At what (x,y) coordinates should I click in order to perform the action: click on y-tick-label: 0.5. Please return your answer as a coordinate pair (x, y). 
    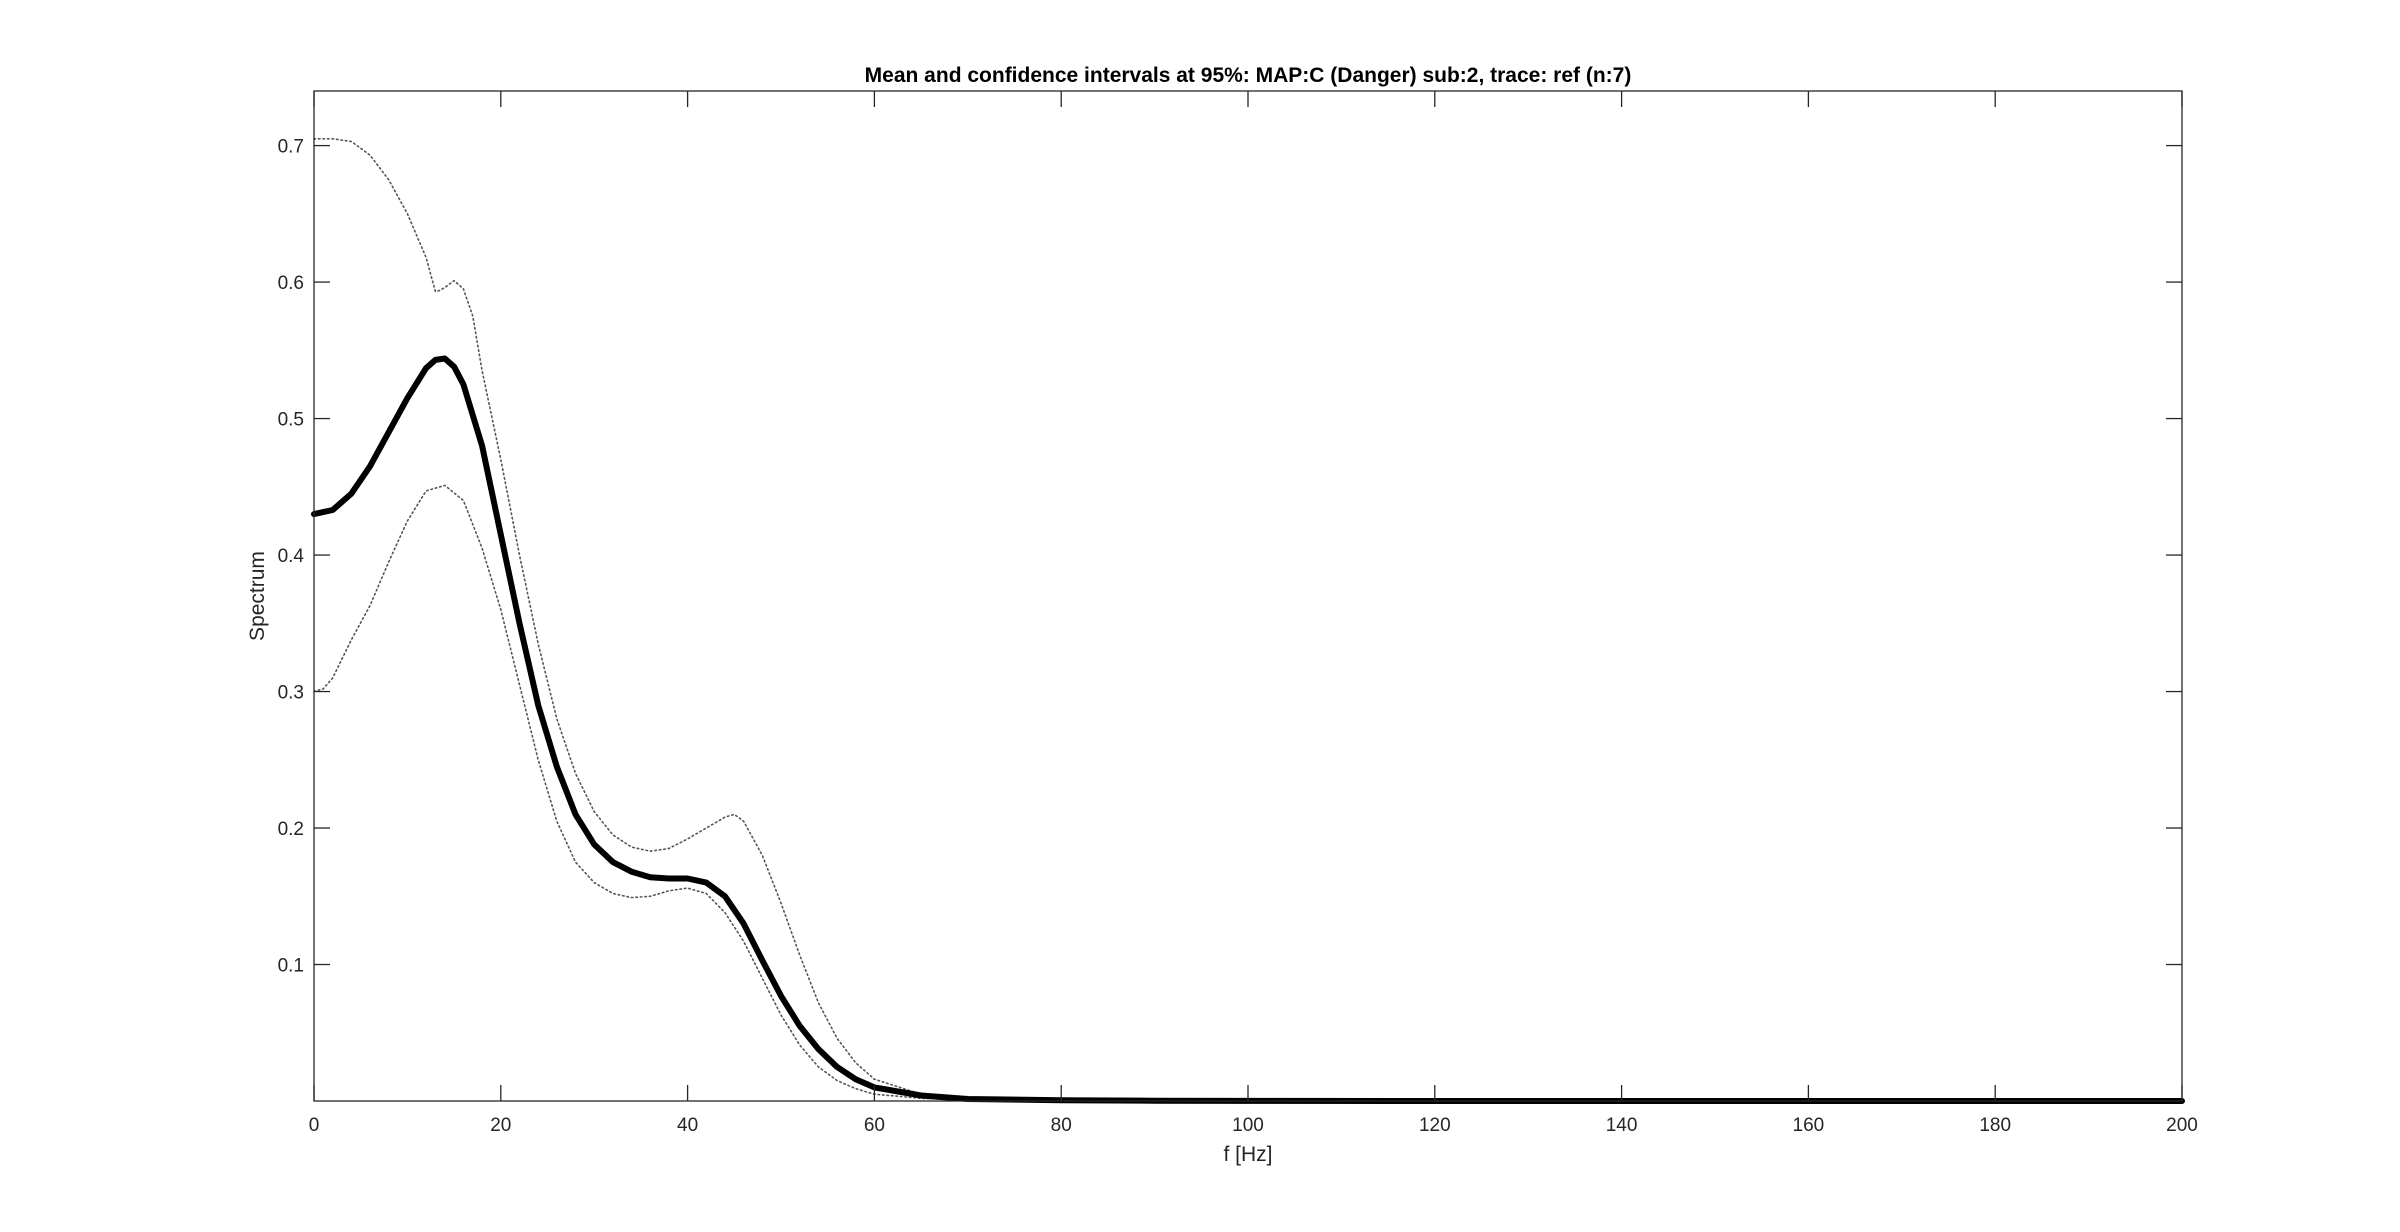
    Looking at the image, I should click on (291, 420).